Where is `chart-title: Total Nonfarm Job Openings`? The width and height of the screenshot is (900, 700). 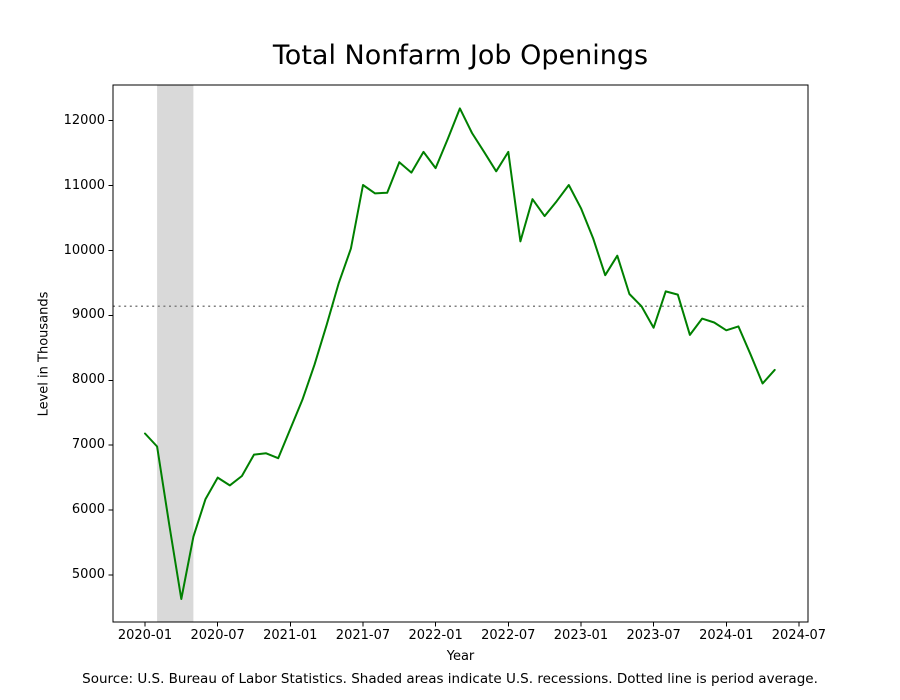 chart-title: Total Nonfarm Job Openings is located at coordinates (460, 55).